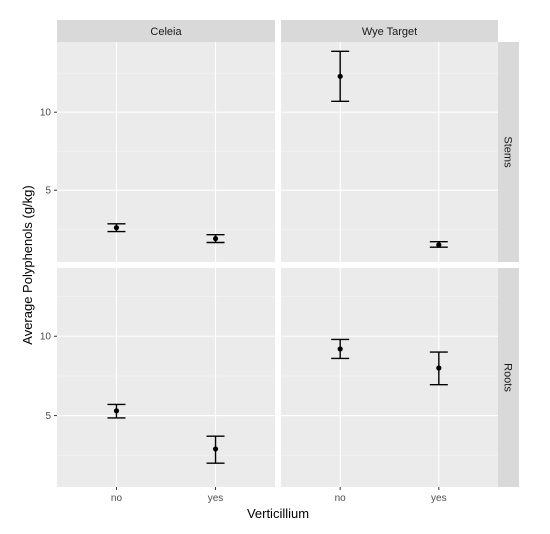 The width and height of the screenshot is (550, 534). I want to click on row-strip-label: Stems, so click(508, 152).